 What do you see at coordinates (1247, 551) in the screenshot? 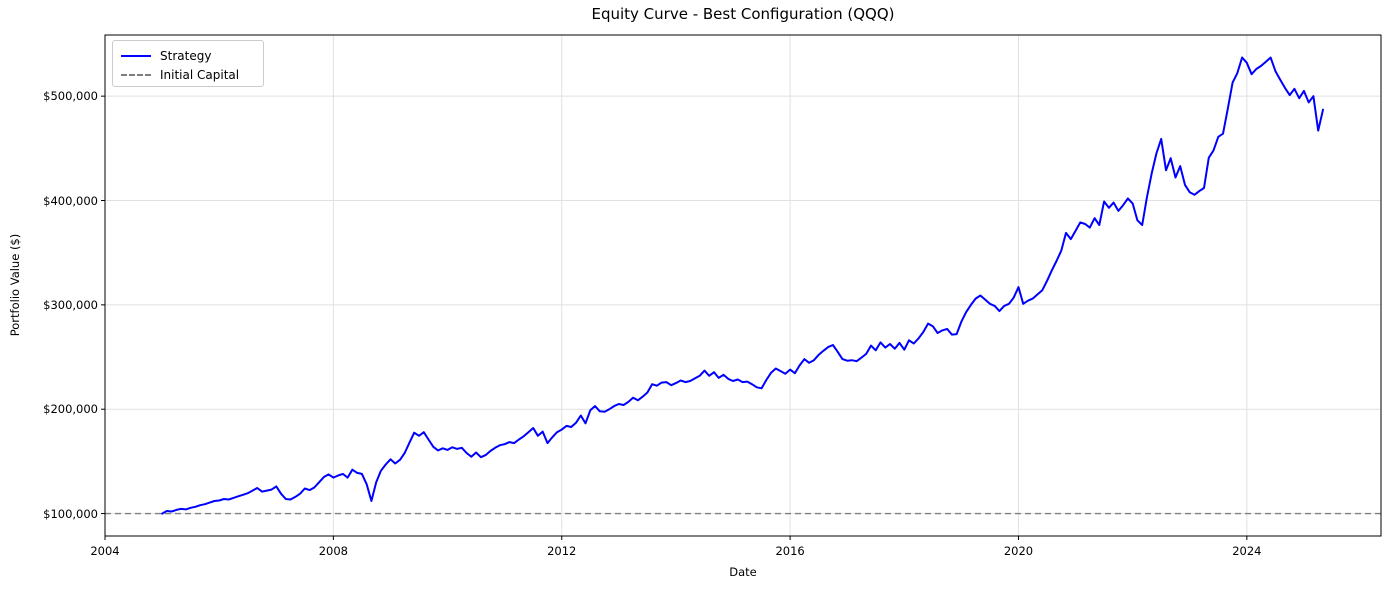
I see `x-tick-label: 2024` at bounding box center [1247, 551].